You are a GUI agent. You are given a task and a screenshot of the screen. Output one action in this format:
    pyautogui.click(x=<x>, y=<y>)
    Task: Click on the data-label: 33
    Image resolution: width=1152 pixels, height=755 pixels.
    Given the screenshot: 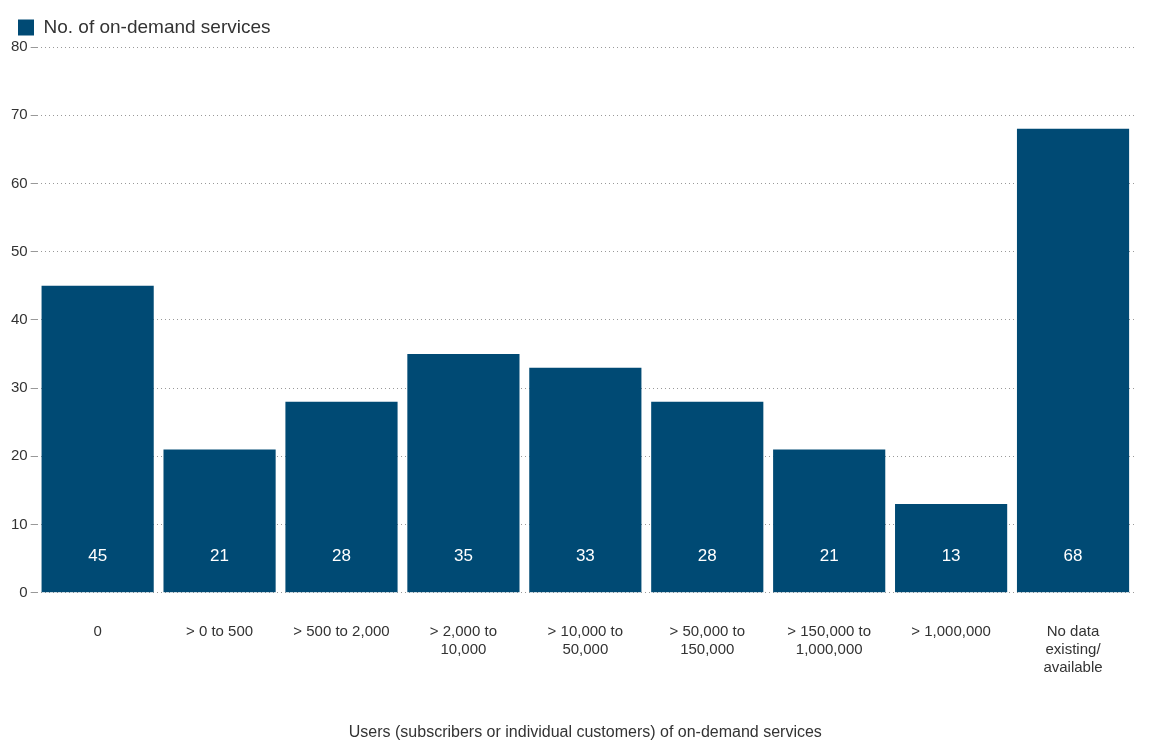 What is the action you would take?
    pyautogui.click(x=585, y=556)
    